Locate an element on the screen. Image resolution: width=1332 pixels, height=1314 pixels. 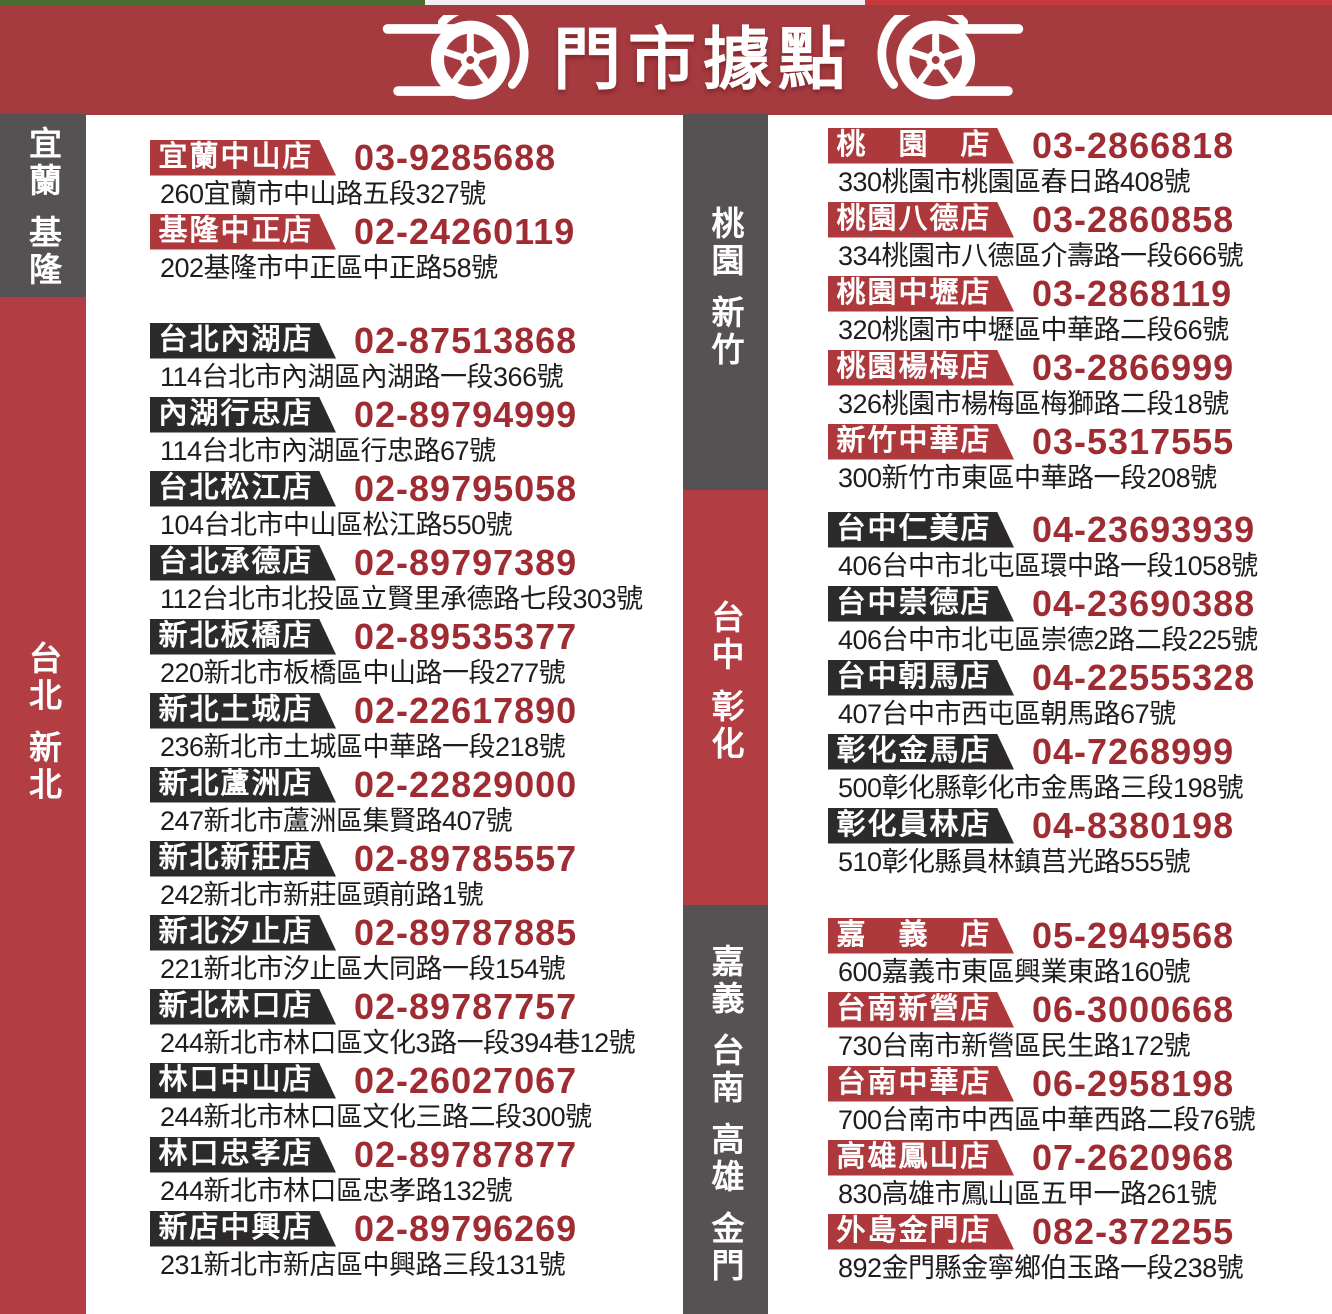
store-address: 326桃園市楊梅區梅獅路二段18號 is located at coordinates (1033, 404).